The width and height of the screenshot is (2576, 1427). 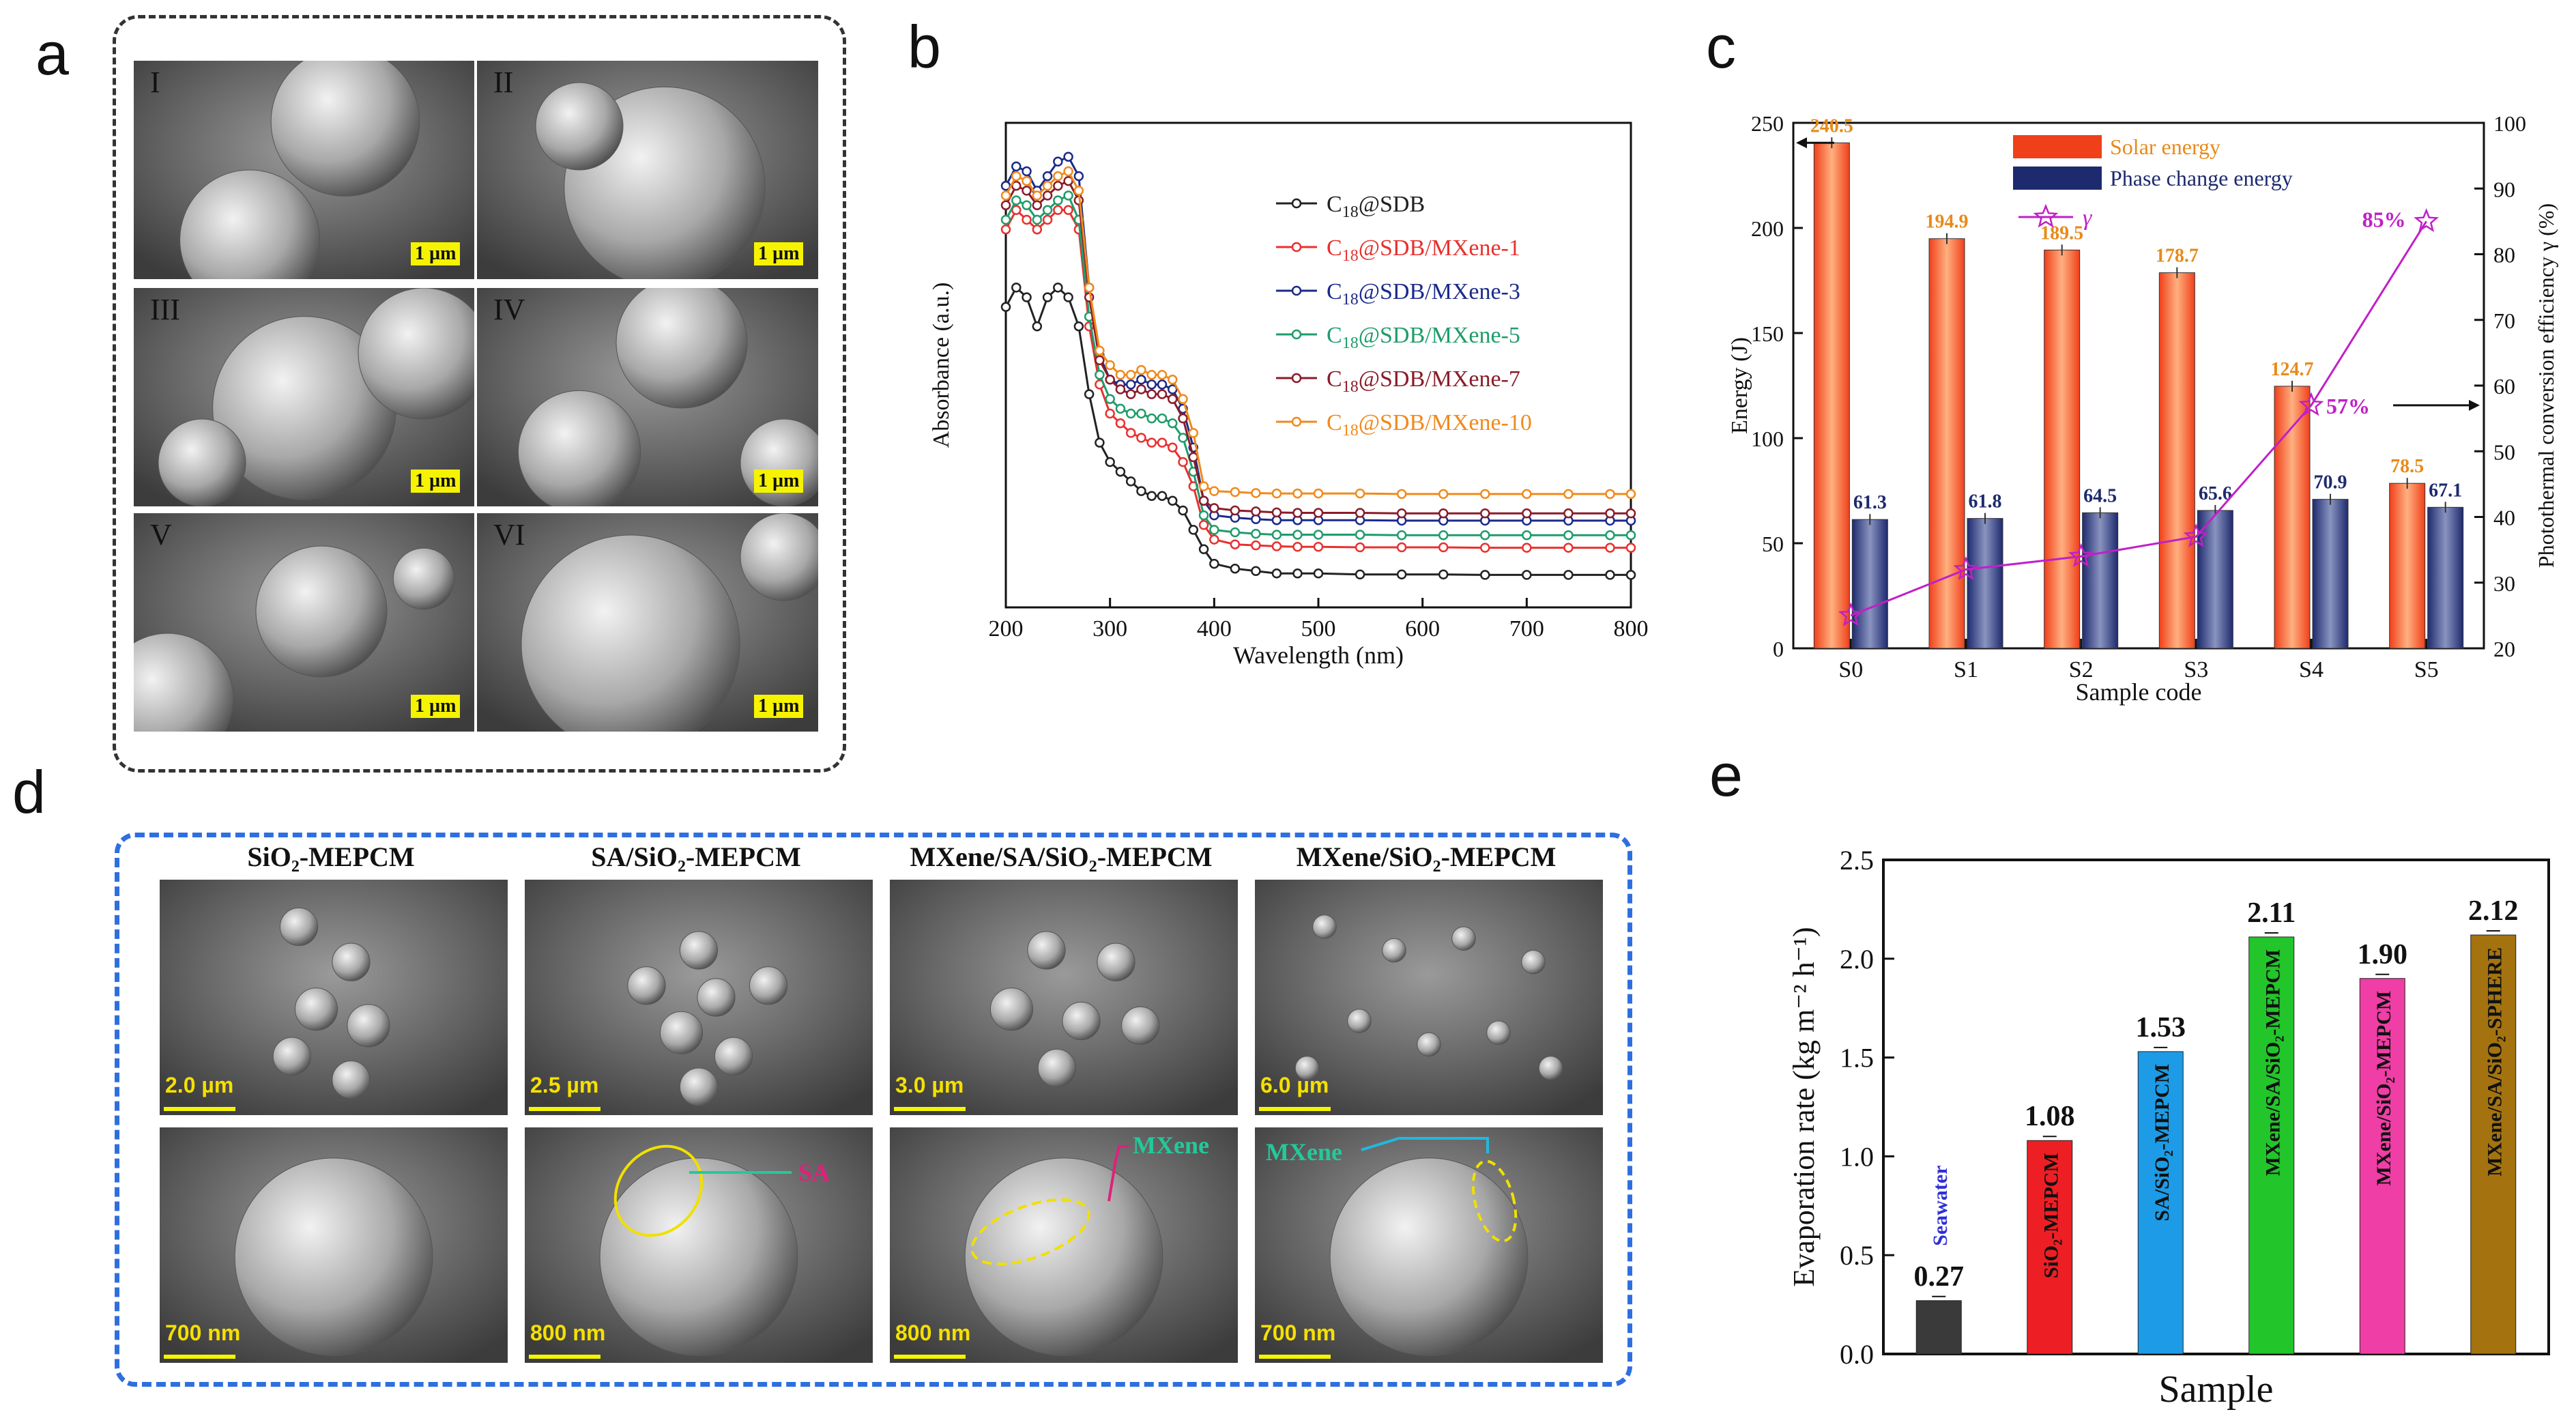 I want to click on y-tick-label: 150, so click(x=1767, y=333).